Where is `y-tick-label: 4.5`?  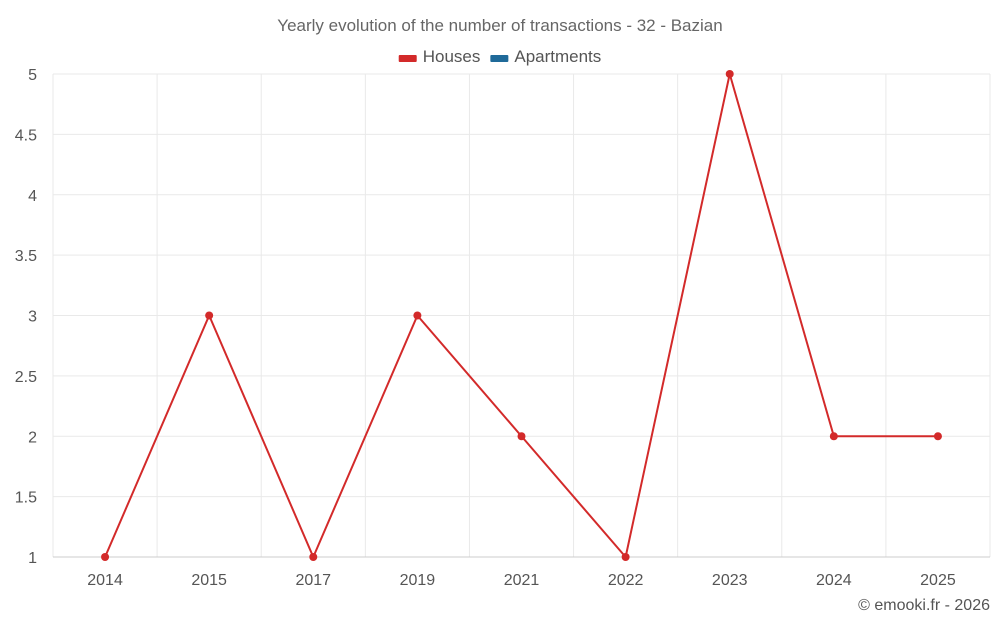 y-tick-label: 4.5 is located at coordinates (26, 135).